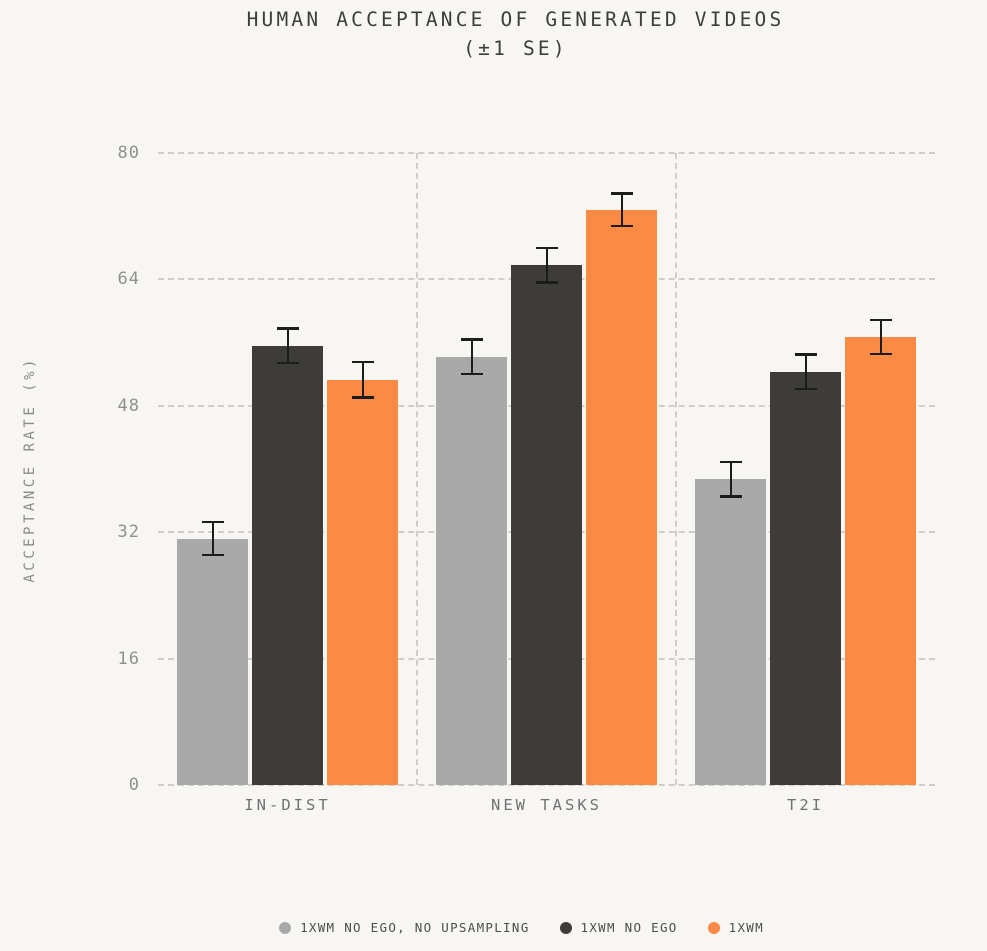 This screenshot has height=951, width=987. Describe the element at coordinates (128, 405) in the screenshot. I see `y-tick-label: 48` at that location.